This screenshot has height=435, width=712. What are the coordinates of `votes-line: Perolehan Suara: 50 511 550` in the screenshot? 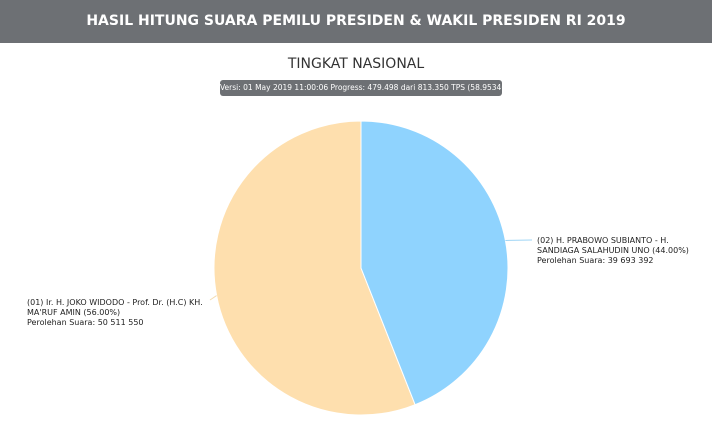 It's located at (119, 323).